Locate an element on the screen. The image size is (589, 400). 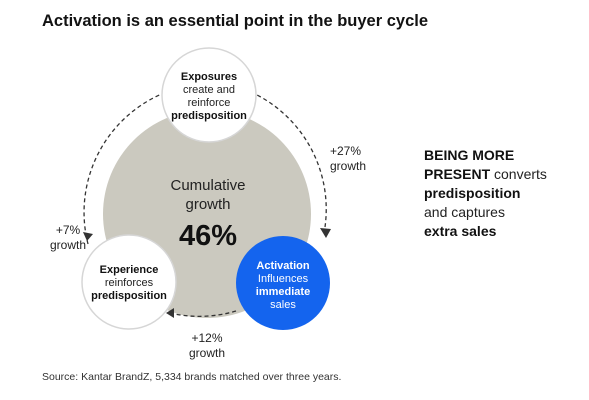
experience-circle is located at coordinates (129, 282).